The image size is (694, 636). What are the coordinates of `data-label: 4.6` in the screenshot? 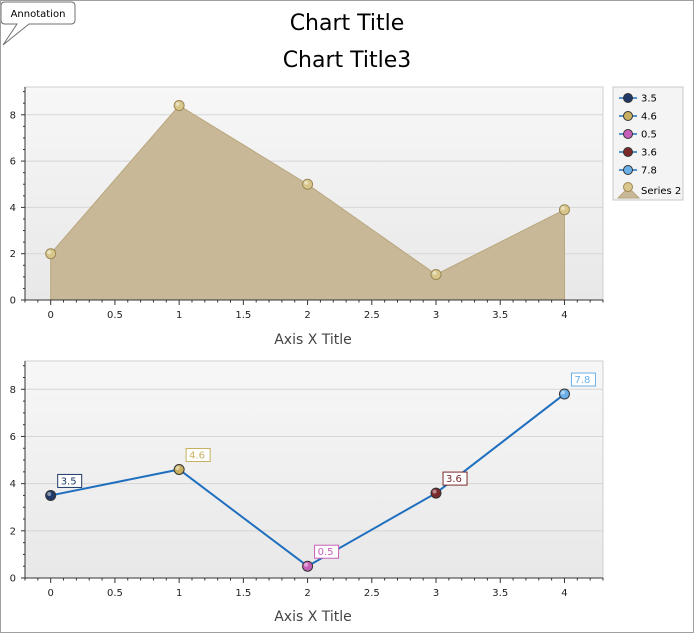 It's located at (198, 455).